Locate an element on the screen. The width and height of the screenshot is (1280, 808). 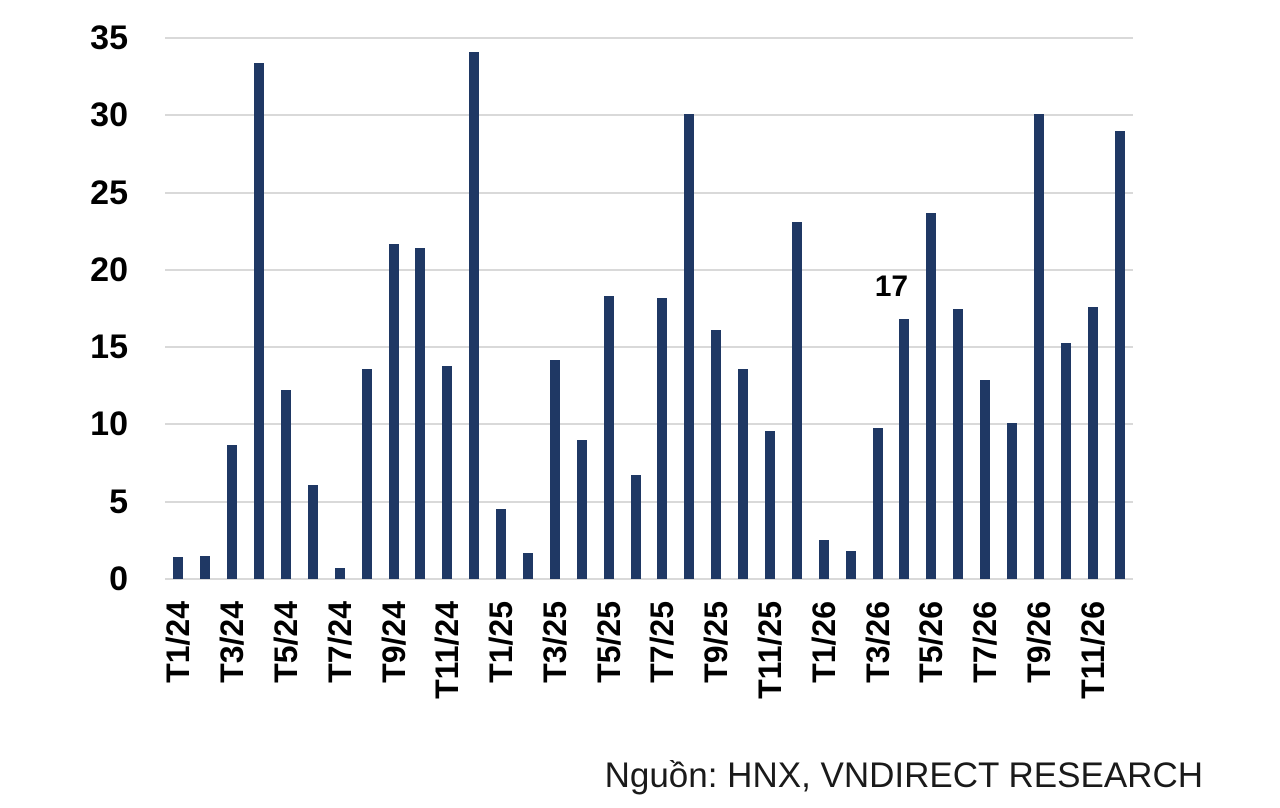
x-axis-tick-label: T3/25 is located at coordinates (554, 642).